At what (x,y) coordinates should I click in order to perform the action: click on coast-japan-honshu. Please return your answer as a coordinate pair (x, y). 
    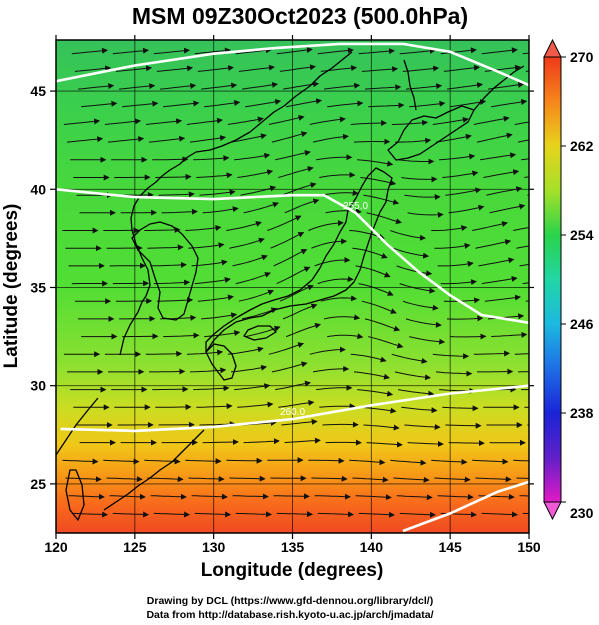
    Looking at the image, I should click on (299, 260).